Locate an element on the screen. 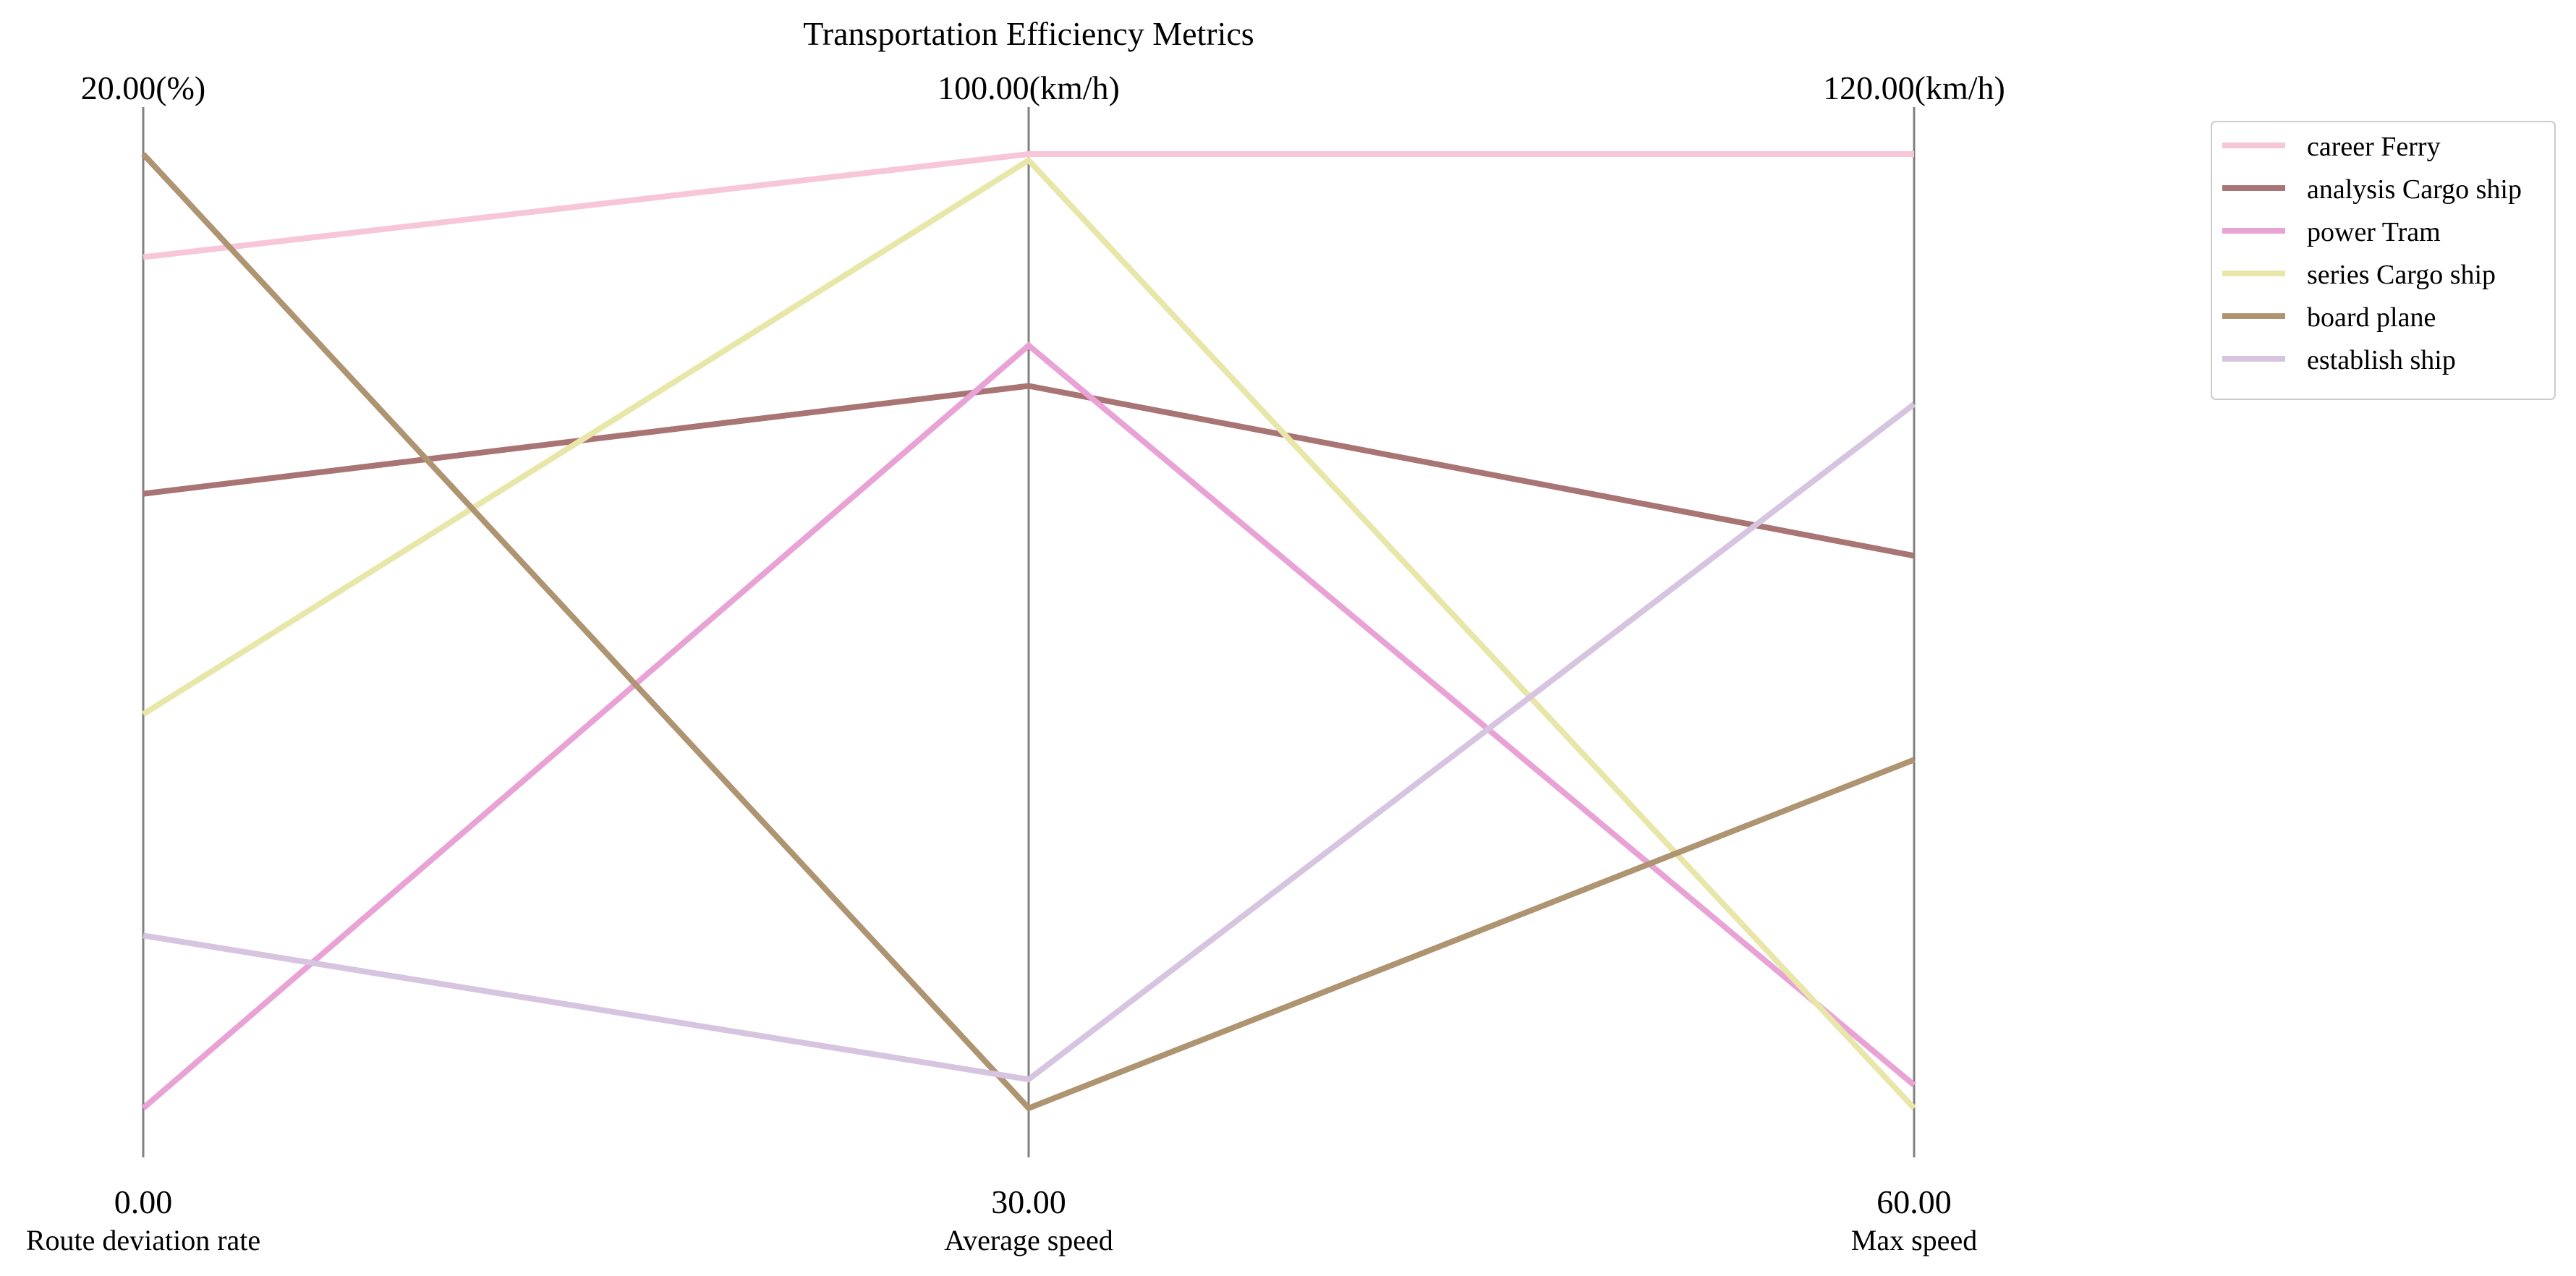 Image resolution: width=2576 pixels, height=1276 pixels. axis-max-label: 120.00(km/h) is located at coordinates (1914, 87).